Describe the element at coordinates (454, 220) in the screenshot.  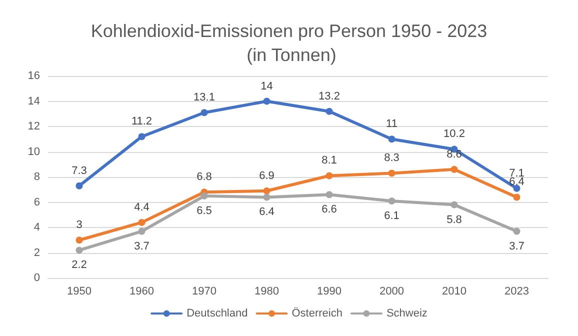
I see `data-label: 5.8` at that location.